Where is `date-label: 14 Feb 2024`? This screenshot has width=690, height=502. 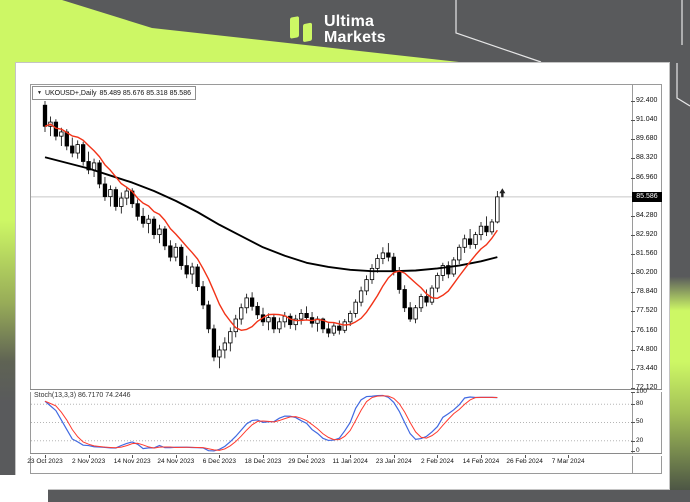 date-label: 14 Feb 2024 is located at coordinates (481, 461).